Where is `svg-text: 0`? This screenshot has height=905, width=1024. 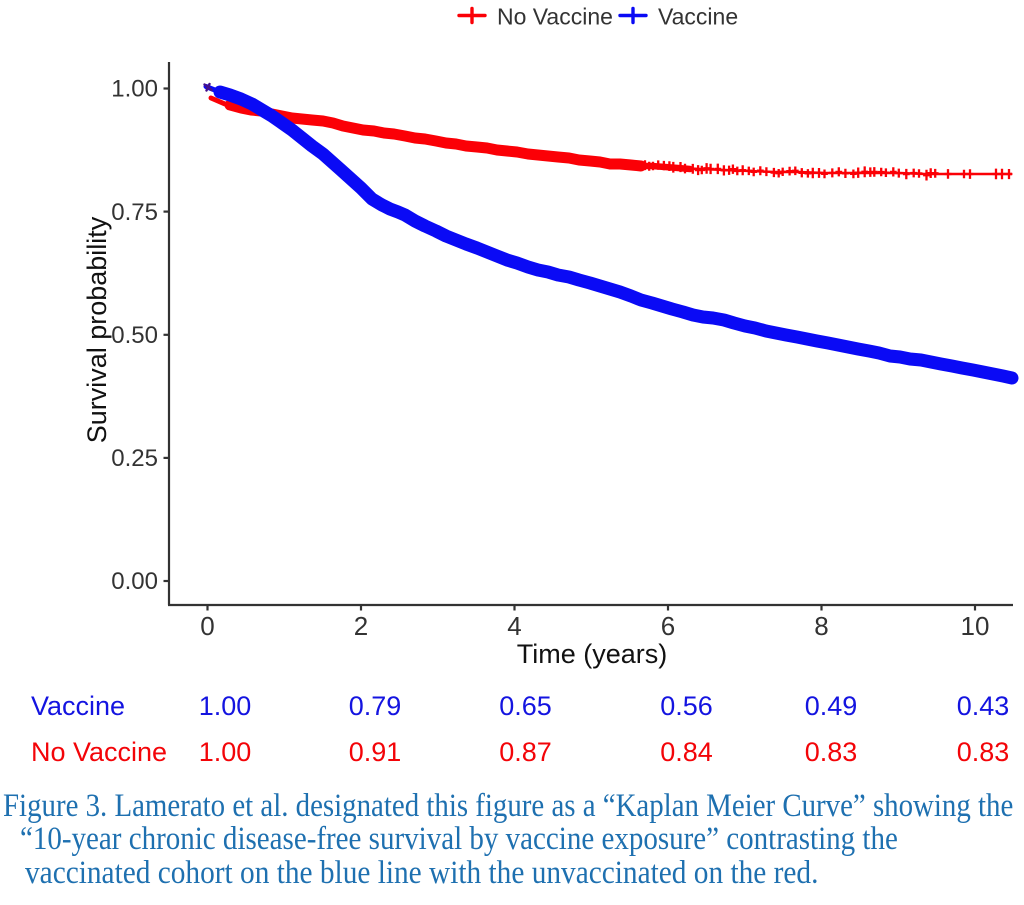
svg-text: 0 is located at coordinates (207, 626).